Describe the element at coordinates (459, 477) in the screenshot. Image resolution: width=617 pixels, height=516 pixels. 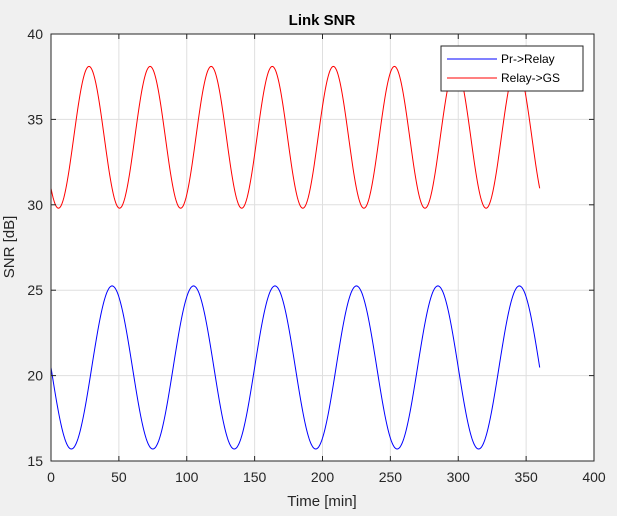
I see `x-tick-label: 300` at that location.